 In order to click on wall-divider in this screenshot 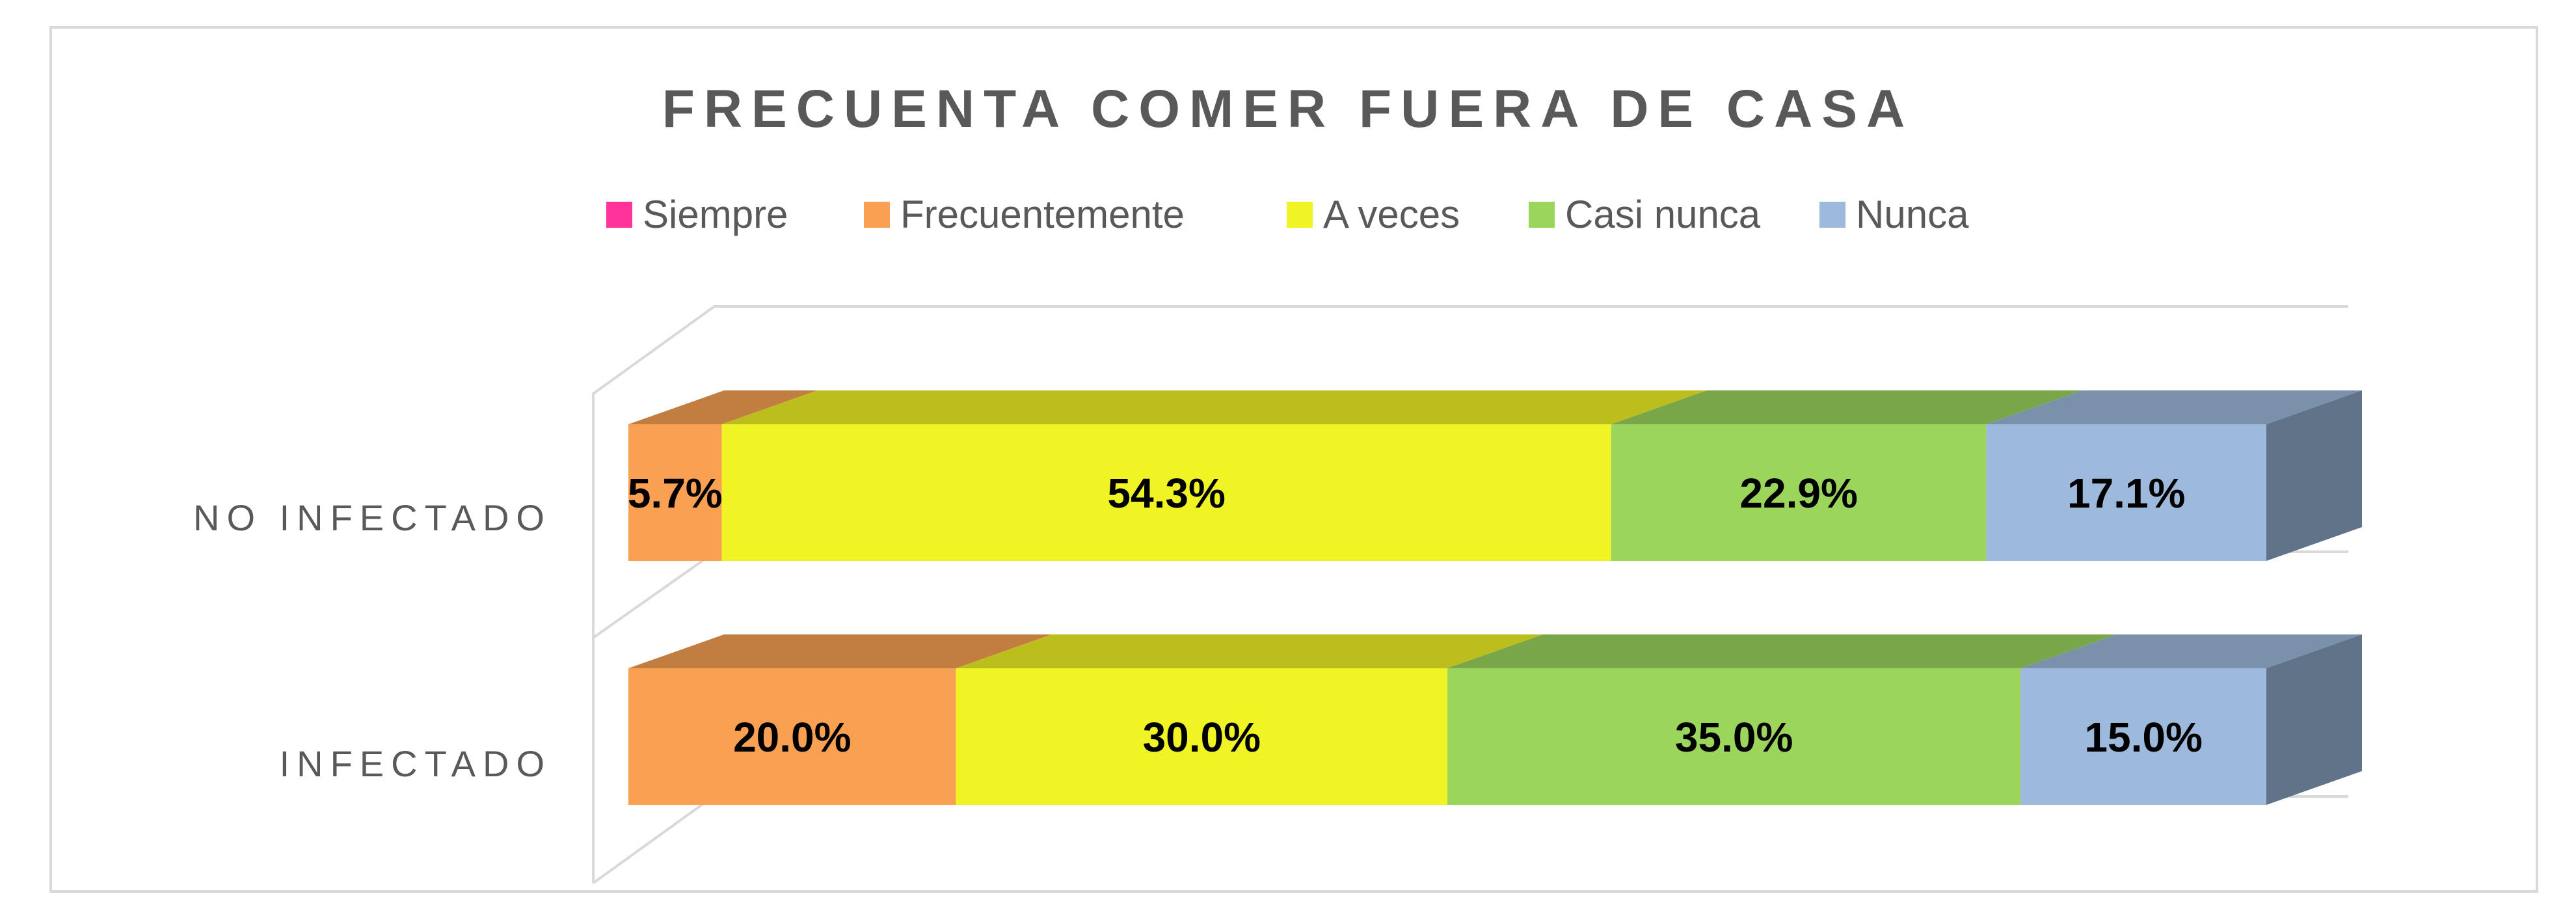, I will do `click(654, 595)`.